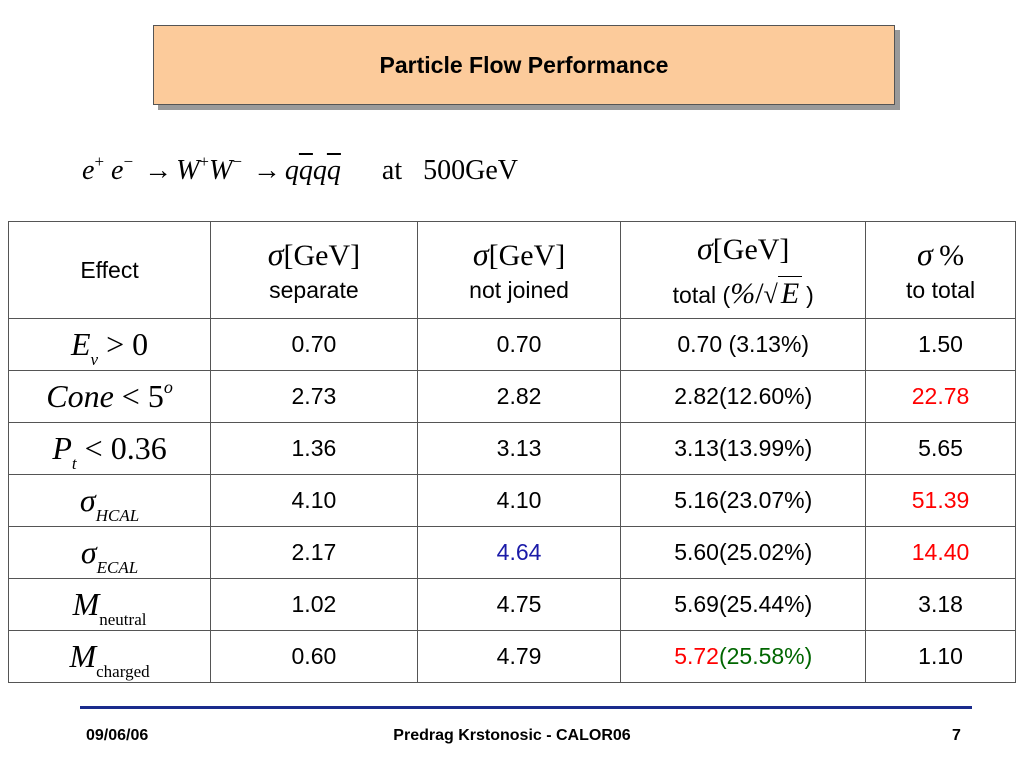  Describe the element at coordinates (759, 293) in the screenshot. I see `slash-symbol: /` at that location.